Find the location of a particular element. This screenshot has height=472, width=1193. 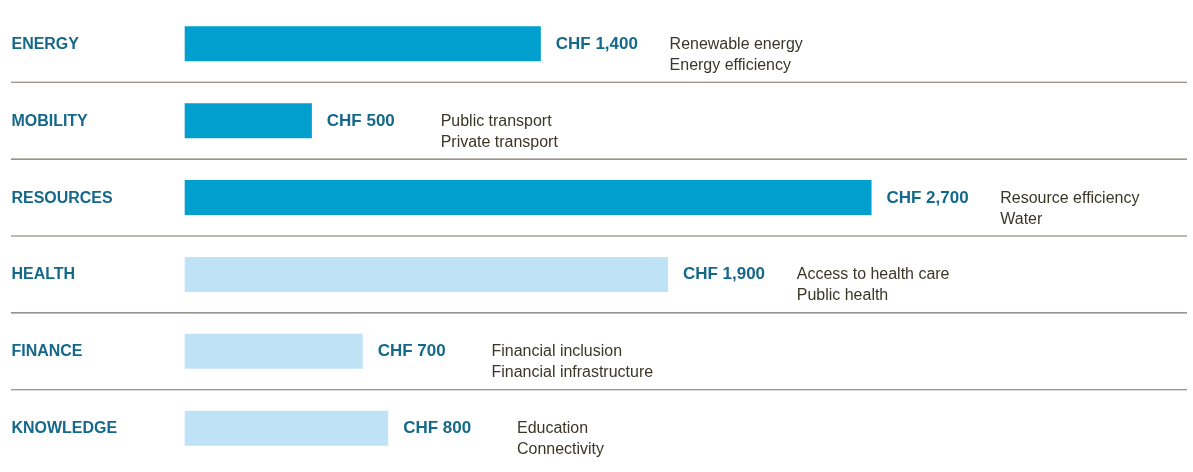

annotation: Renewable energy Energy efficiency is located at coordinates (736, 53).